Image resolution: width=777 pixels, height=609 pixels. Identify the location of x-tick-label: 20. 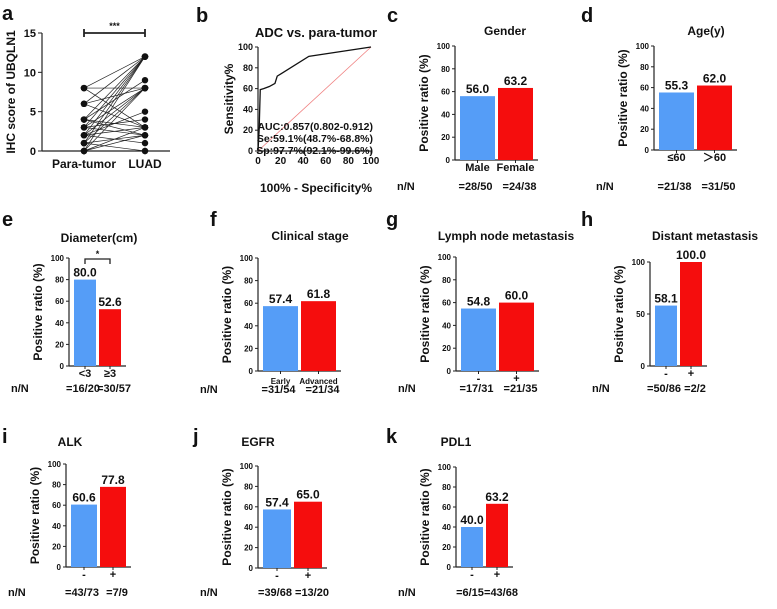
(281, 161).